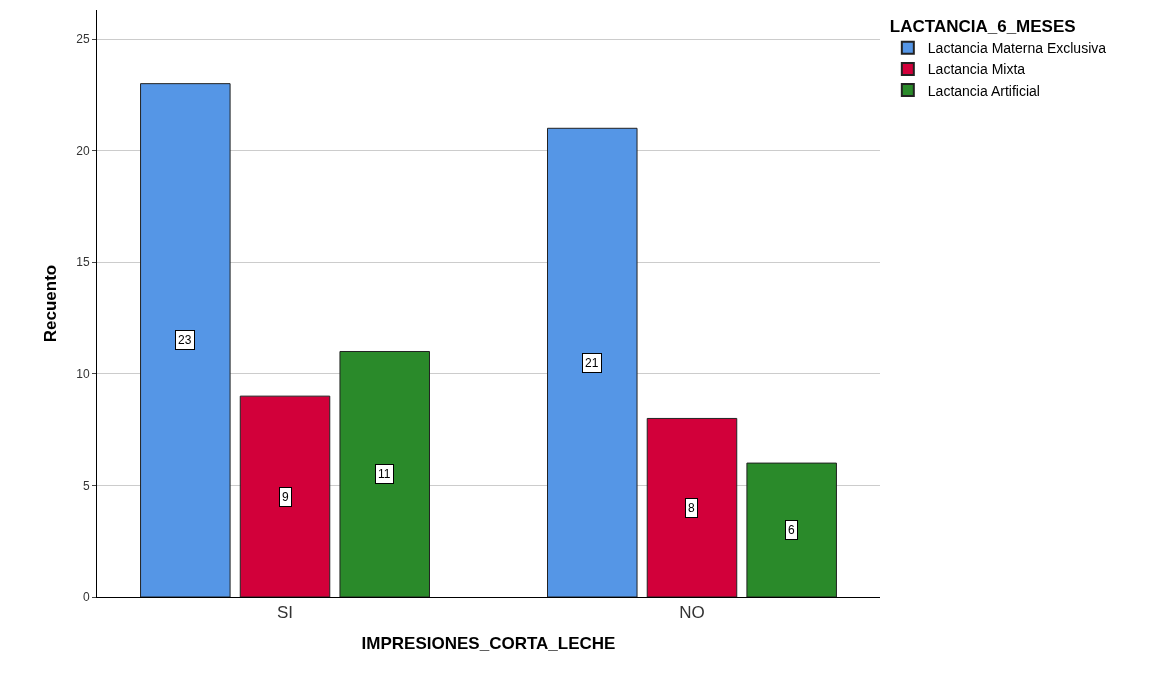 Image resolution: width=1172 pixels, height=687 pixels. I want to click on y-tick-label: 20, so click(83, 150).